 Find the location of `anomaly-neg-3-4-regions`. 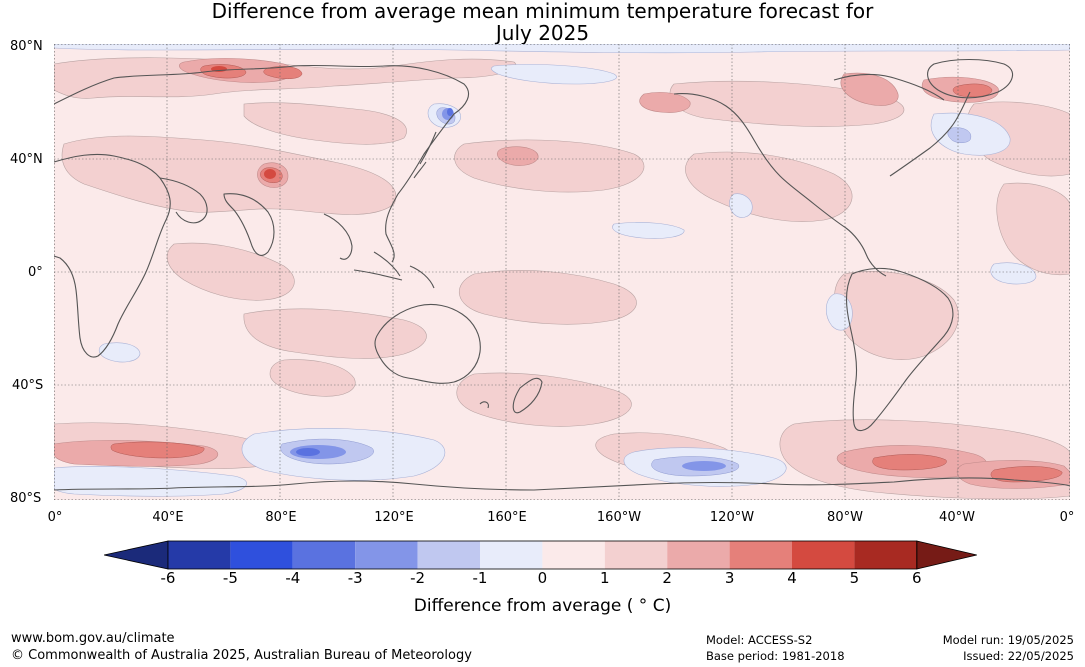

anomaly-neg-3-4-regions is located at coordinates (374, 282).